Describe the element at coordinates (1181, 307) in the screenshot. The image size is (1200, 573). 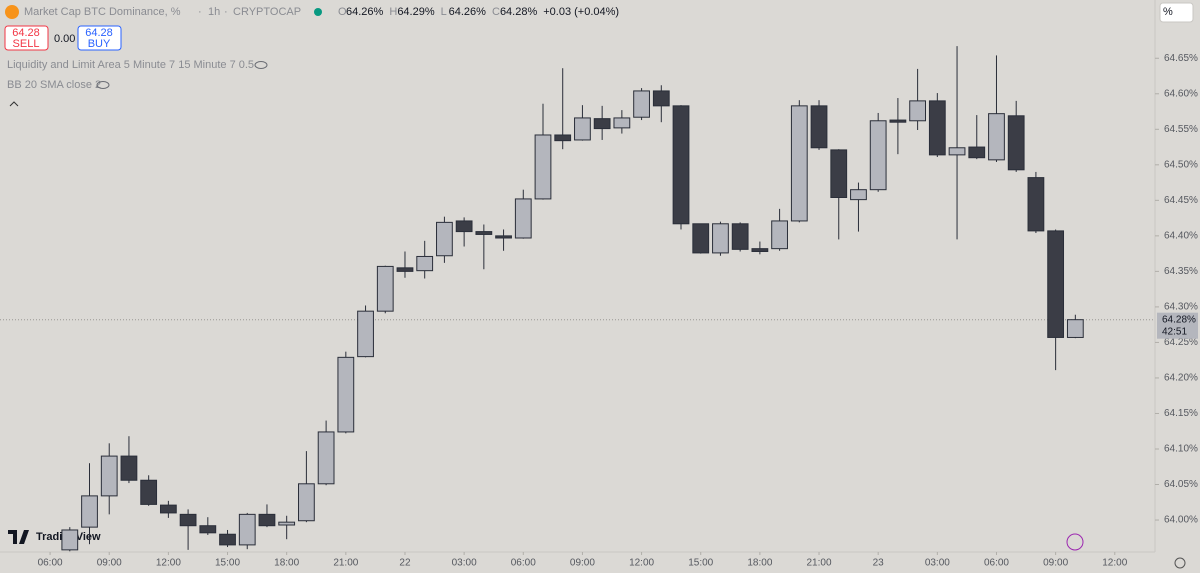
I see `y-tick-label: 64.30%` at that location.